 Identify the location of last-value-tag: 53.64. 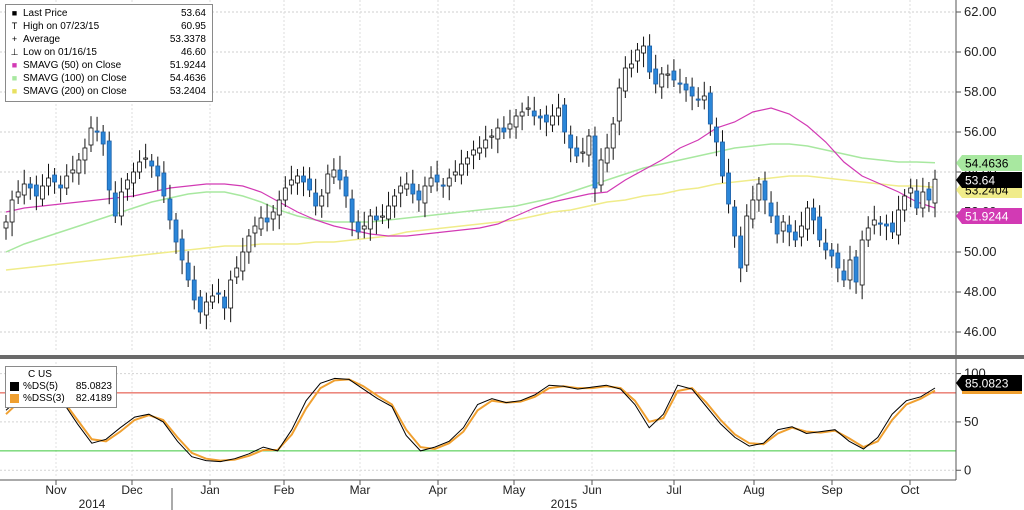
(989, 180).